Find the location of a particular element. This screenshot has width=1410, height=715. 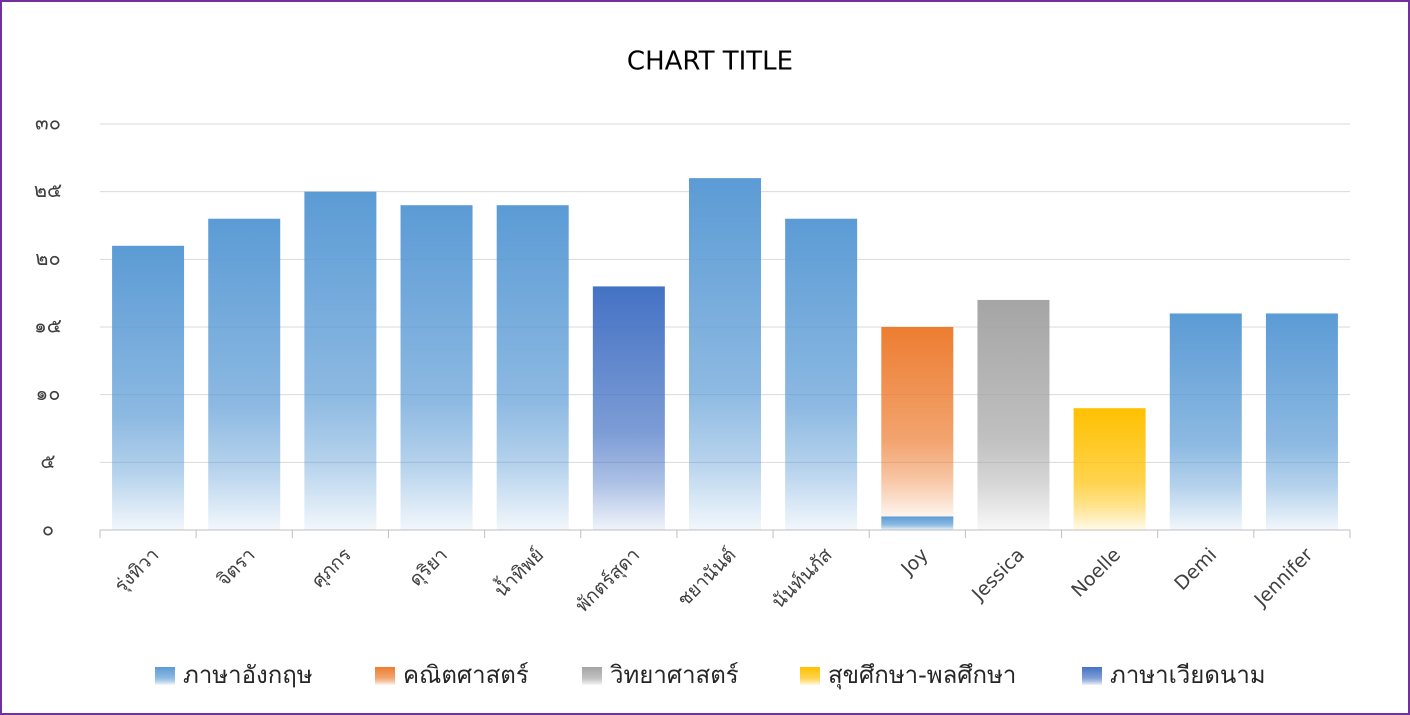

legend-label: วิทยาศาสตร์ is located at coordinates (673, 675).